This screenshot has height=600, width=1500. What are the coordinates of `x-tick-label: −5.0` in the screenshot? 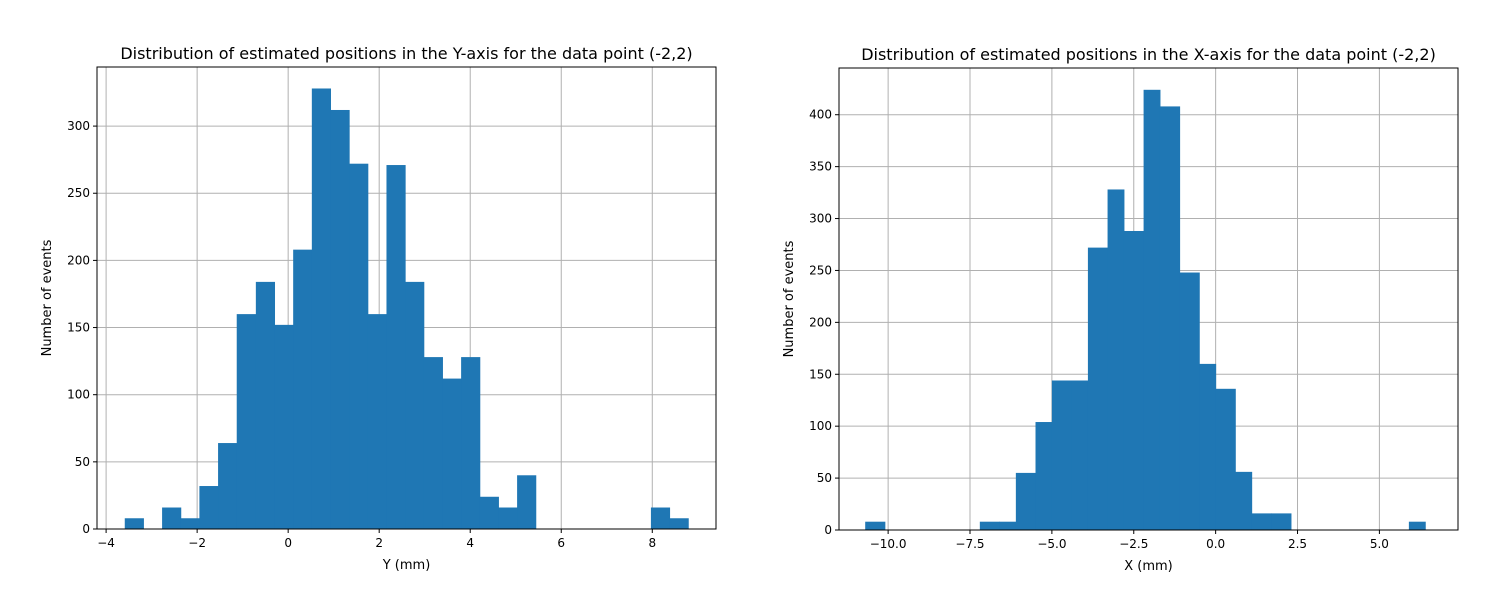 It's located at (1051, 544).